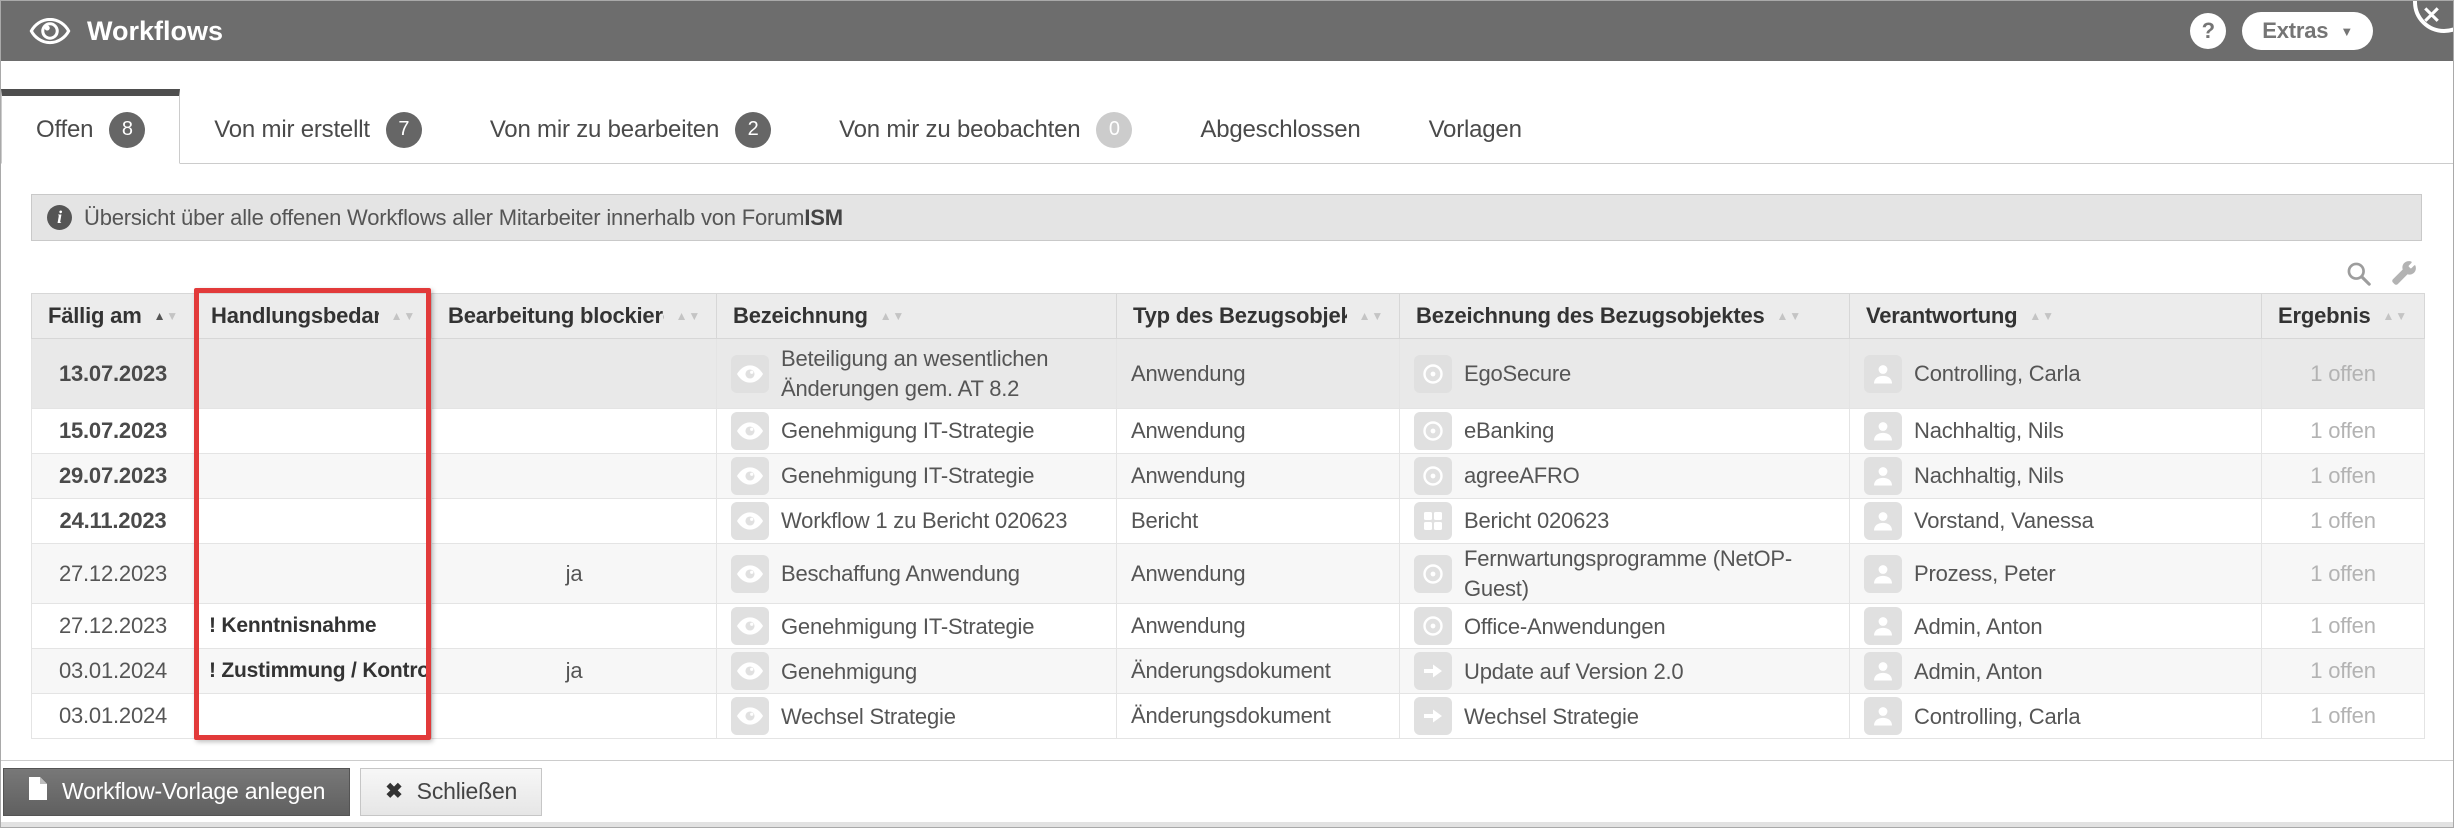  What do you see at coordinates (2055, 316) in the screenshot?
I see `column-header-verantwortung: Verantwortung ▲ ▼` at bounding box center [2055, 316].